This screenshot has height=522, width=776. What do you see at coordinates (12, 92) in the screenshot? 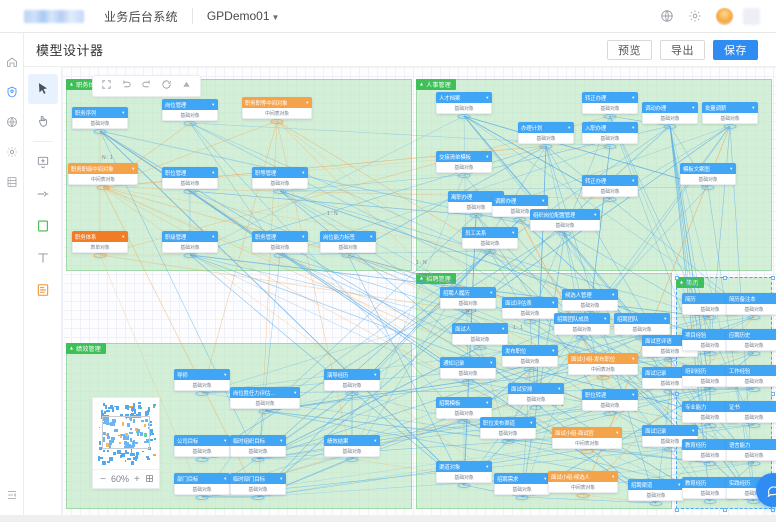
I see `sidebar-item-model` at bounding box center [12, 92].